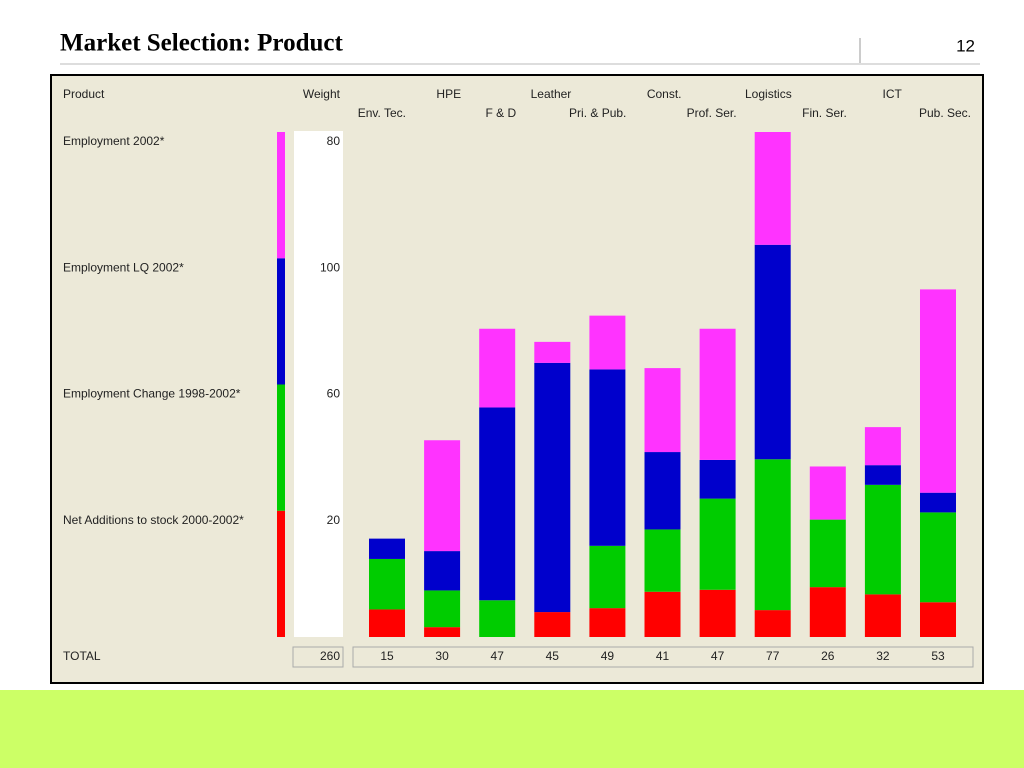 This screenshot has height=768, width=1024. I want to click on category-label: ICT, so click(893, 94).